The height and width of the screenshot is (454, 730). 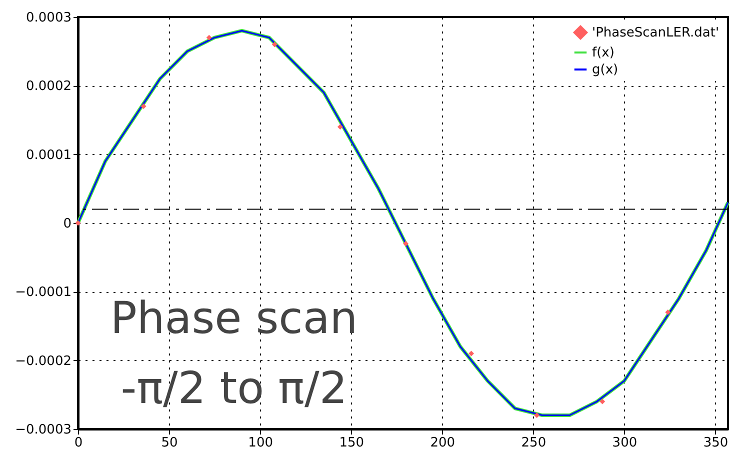 I want to click on x-tick-label: 250, so click(x=533, y=443).